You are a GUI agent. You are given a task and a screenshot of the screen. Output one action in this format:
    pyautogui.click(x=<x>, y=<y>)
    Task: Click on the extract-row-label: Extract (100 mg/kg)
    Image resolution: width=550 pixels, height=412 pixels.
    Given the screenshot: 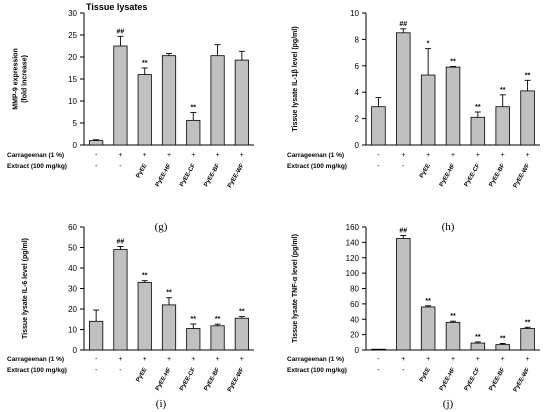 What is the action you would take?
    pyautogui.click(x=317, y=370)
    